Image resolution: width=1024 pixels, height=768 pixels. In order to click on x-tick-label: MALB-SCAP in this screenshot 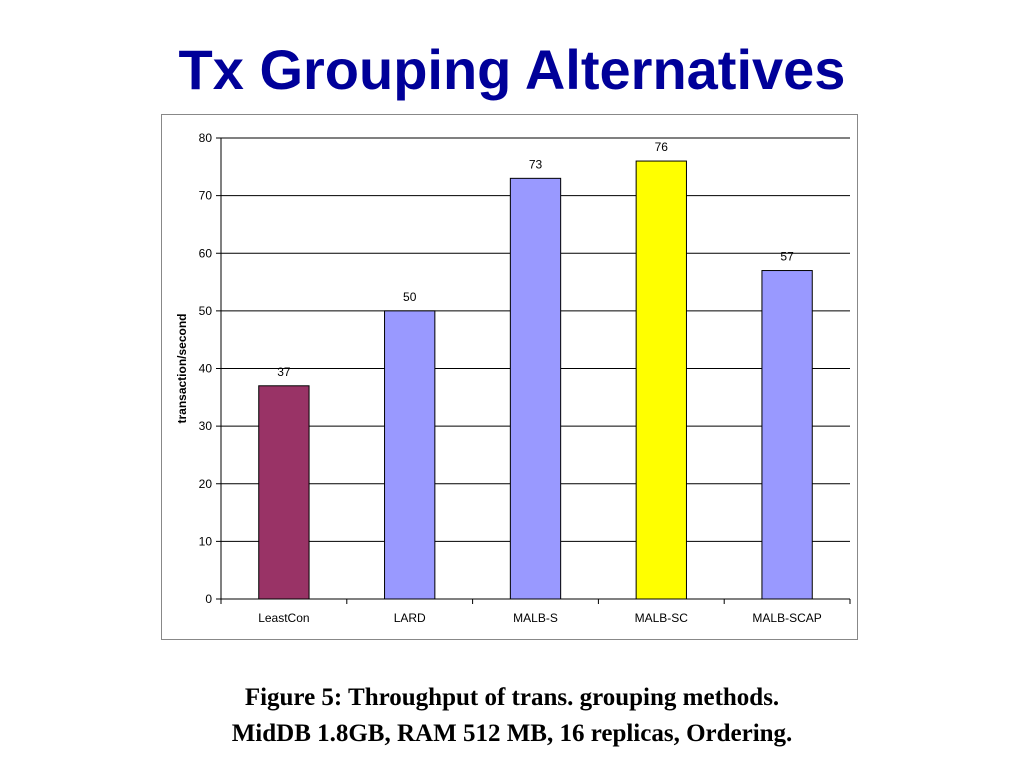, I will do `click(786, 618)`.